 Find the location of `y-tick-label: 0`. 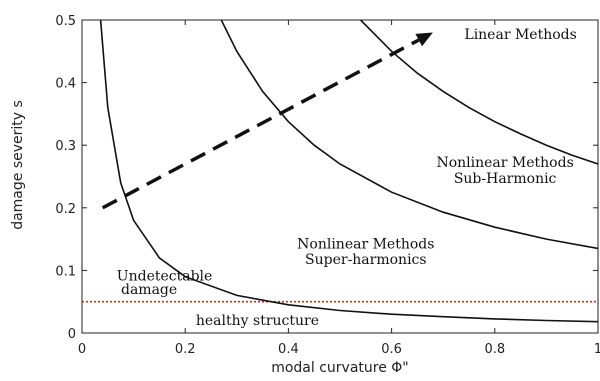

y-tick-label: 0 is located at coordinates (72, 334).